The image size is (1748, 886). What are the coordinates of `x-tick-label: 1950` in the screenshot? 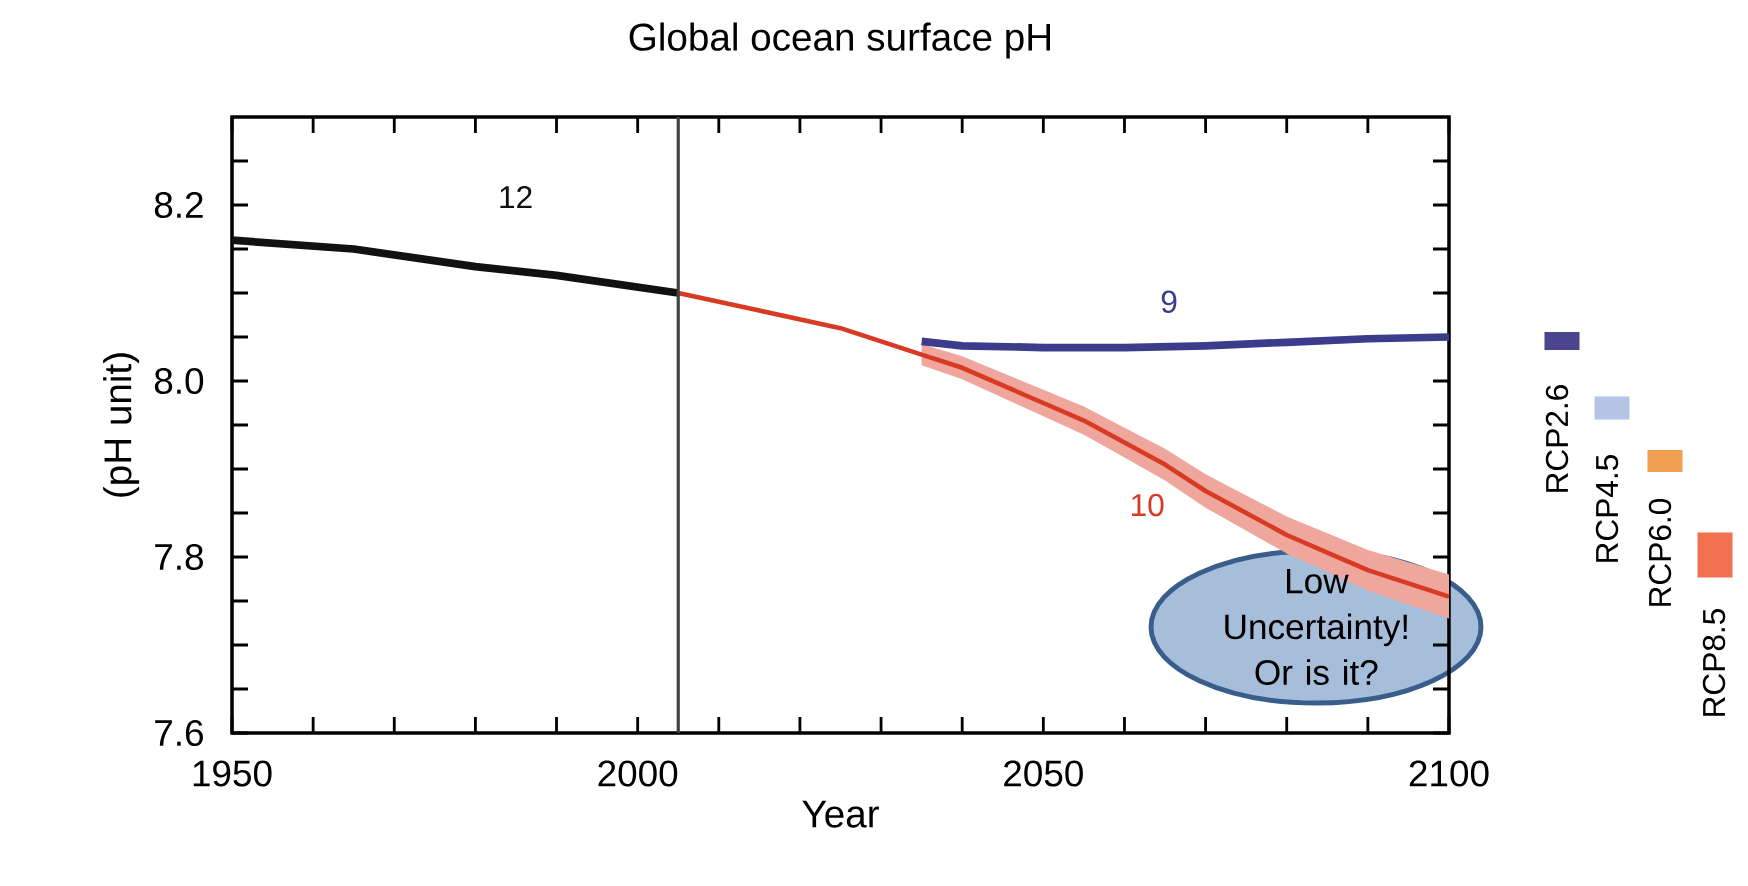 It's located at (232, 773).